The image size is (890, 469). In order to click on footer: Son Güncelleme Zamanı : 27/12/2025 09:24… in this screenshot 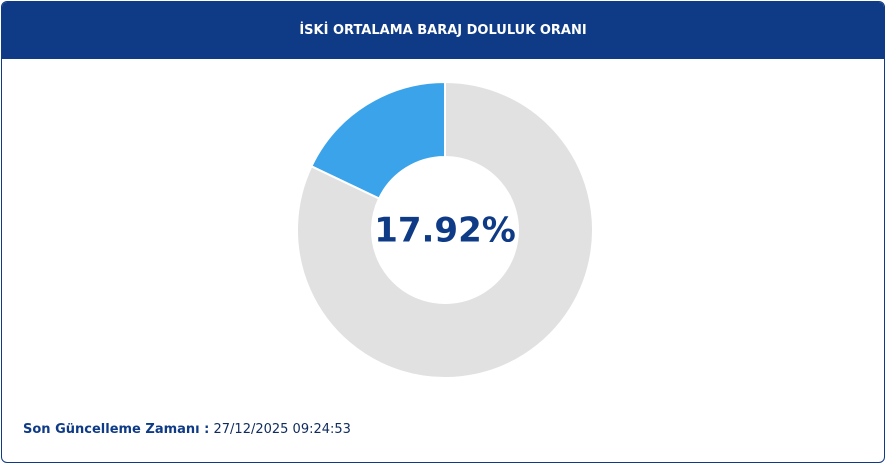, I will do `click(187, 429)`.